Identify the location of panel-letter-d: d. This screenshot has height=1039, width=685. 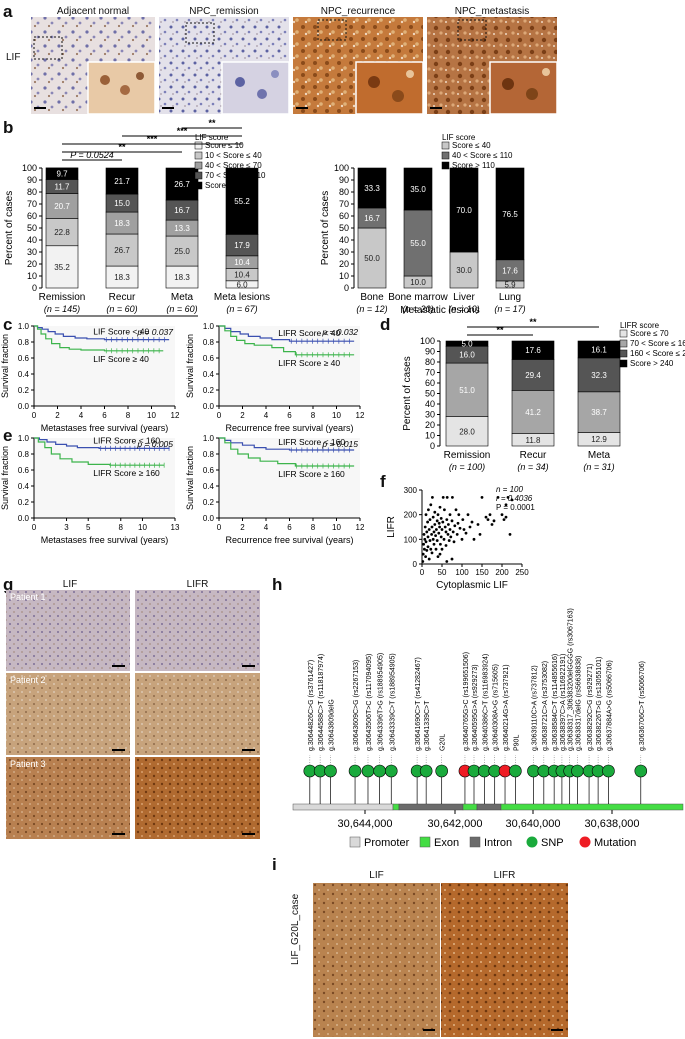
(385, 324).